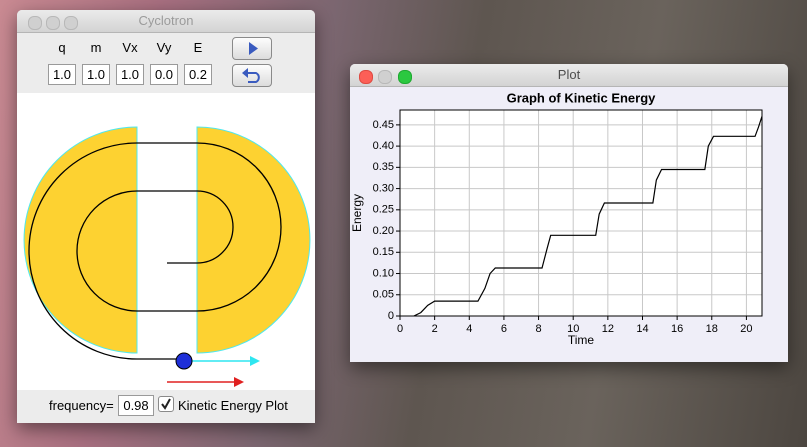 The image size is (807, 447). I want to click on x-tick-label: 20, so click(746, 329).